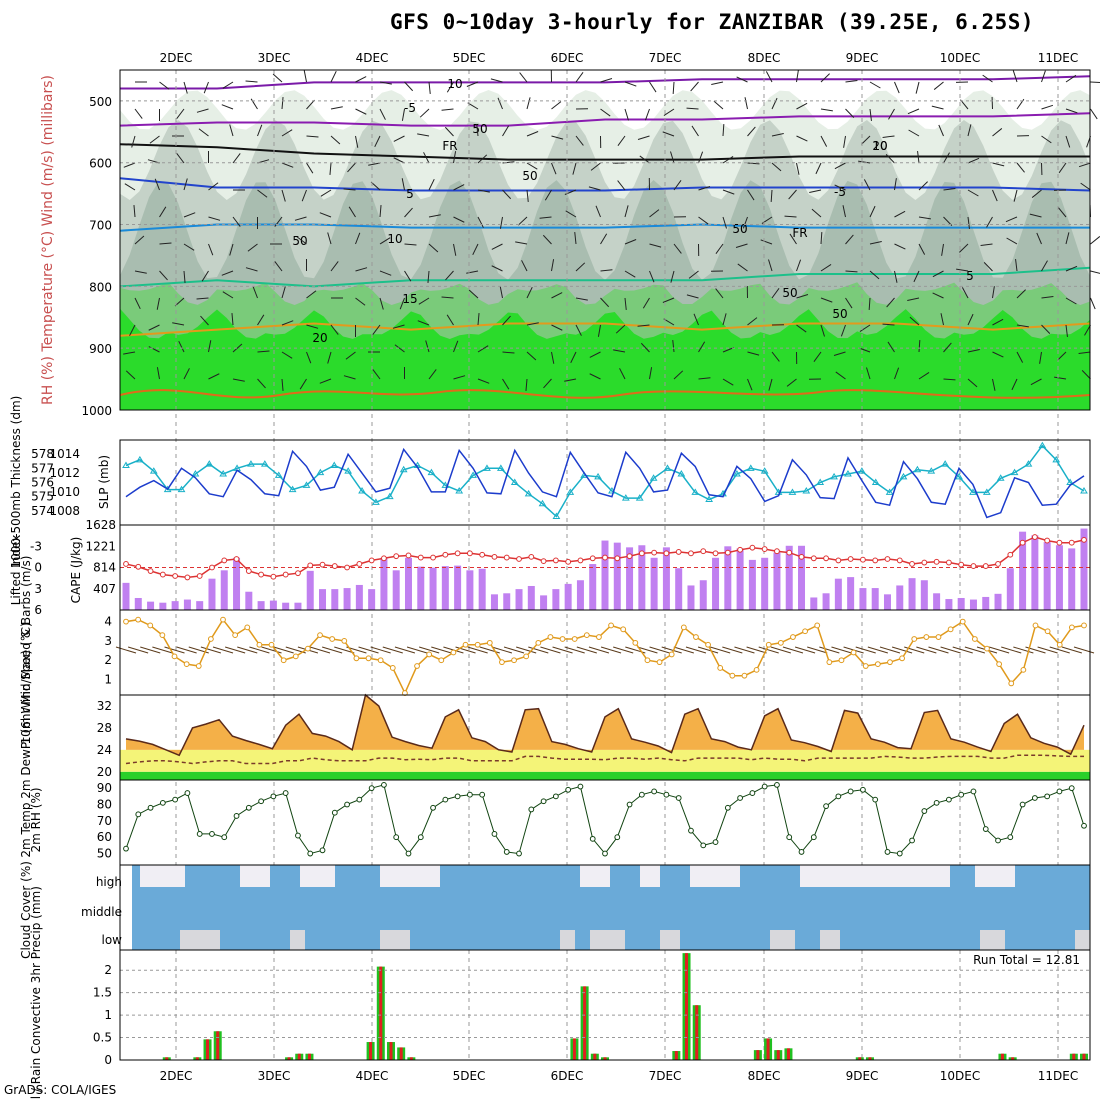  Describe the element at coordinates (840, 192) in the screenshot. I see `contour-label: -5` at that location.